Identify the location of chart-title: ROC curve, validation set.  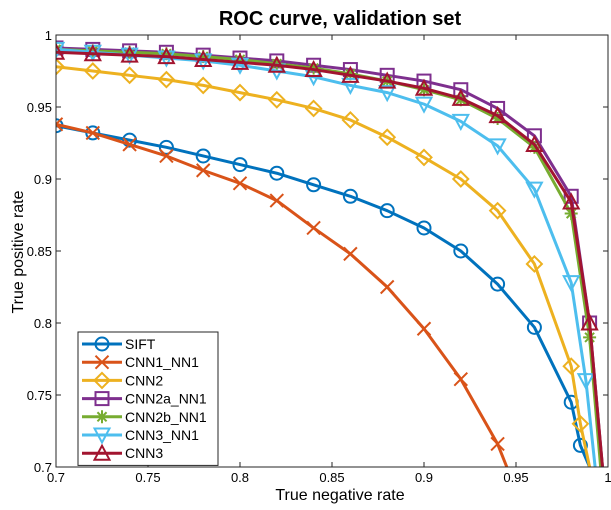
(340, 19).